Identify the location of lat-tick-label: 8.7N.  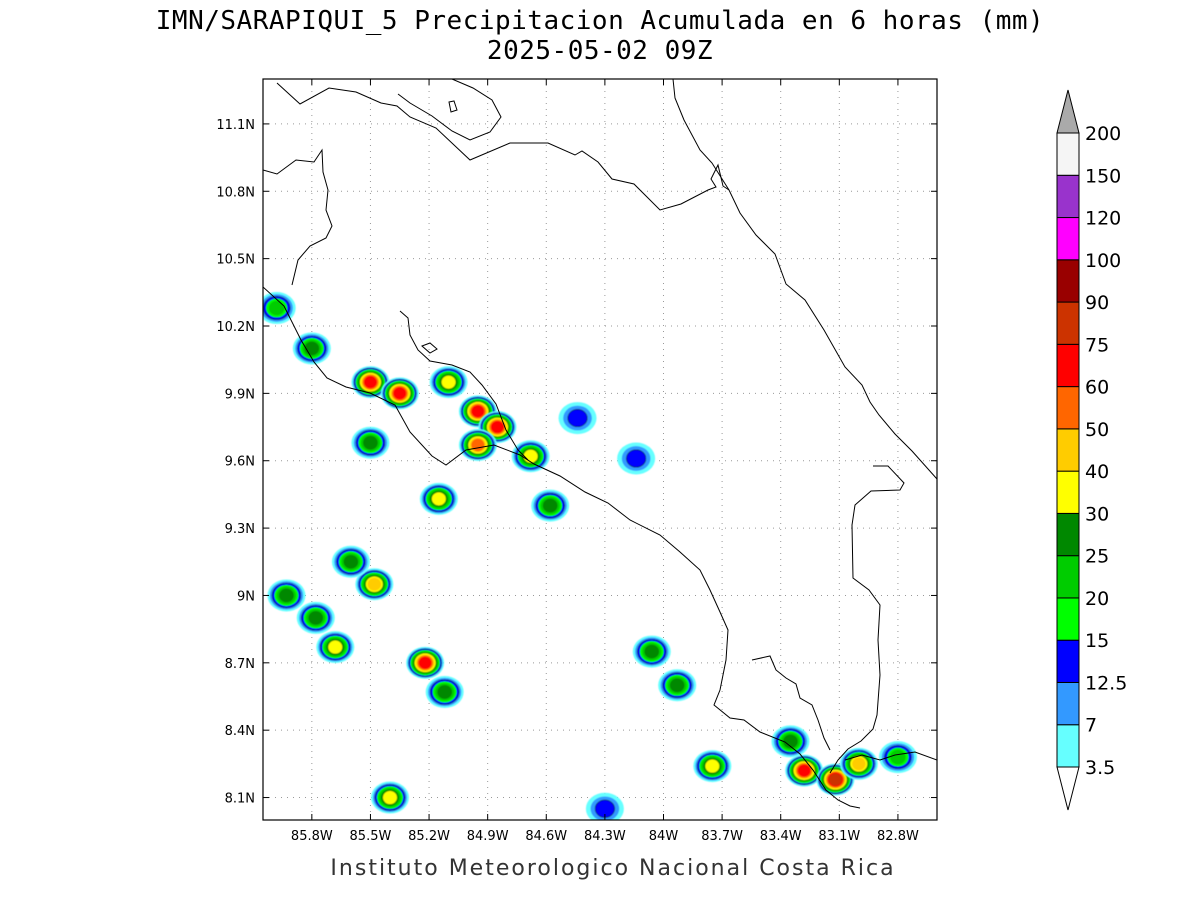
(240, 664).